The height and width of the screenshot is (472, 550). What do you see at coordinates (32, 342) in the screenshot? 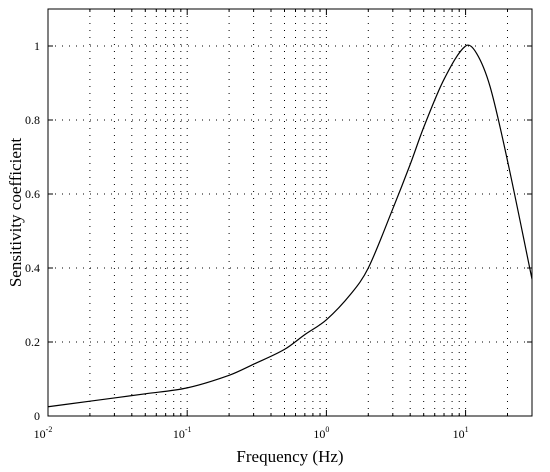
I see `y-tick-label: 0.2` at bounding box center [32, 342].